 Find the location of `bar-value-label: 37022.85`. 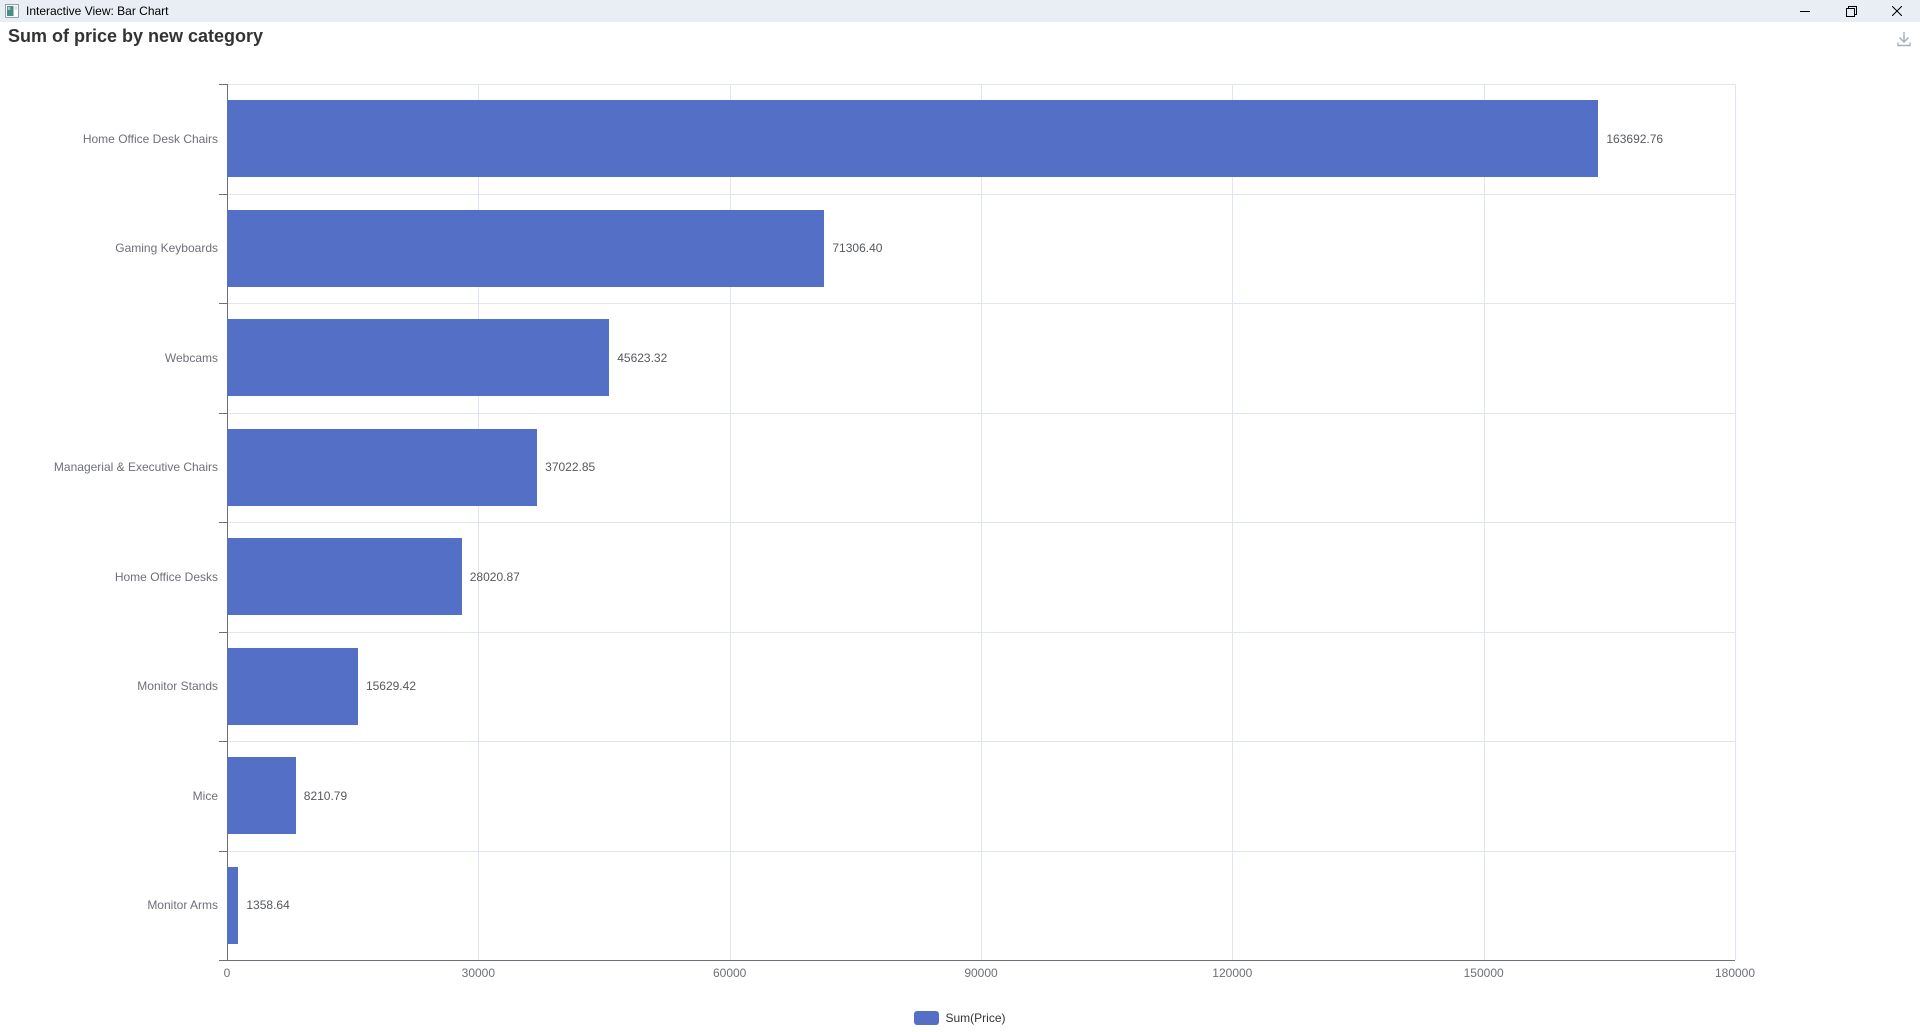

bar-value-label: 37022.85 is located at coordinates (570, 467).